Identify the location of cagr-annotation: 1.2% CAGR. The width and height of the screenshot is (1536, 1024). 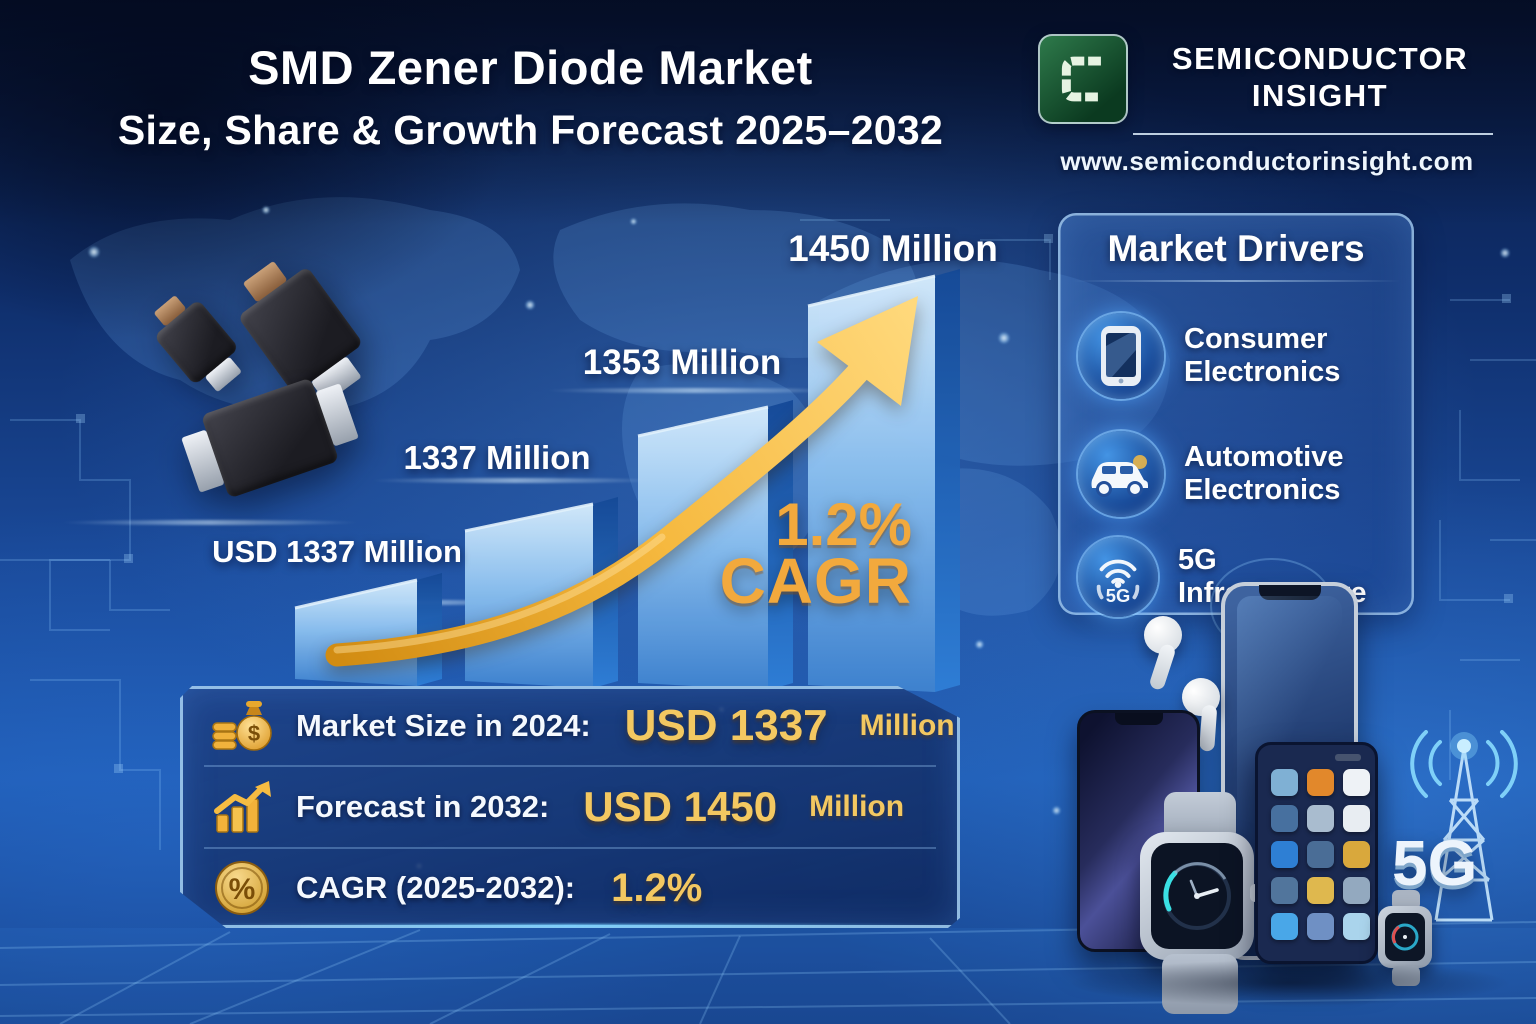
(801, 554).